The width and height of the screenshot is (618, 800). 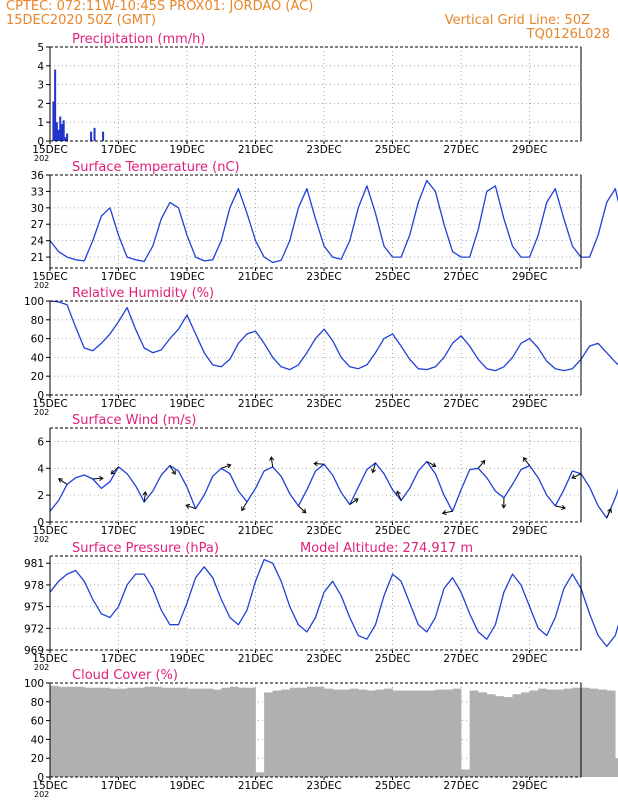 What do you see at coordinates (34, 629) in the screenshot?
I see `y-tick-label: 972` at bounding box center [34, 629].